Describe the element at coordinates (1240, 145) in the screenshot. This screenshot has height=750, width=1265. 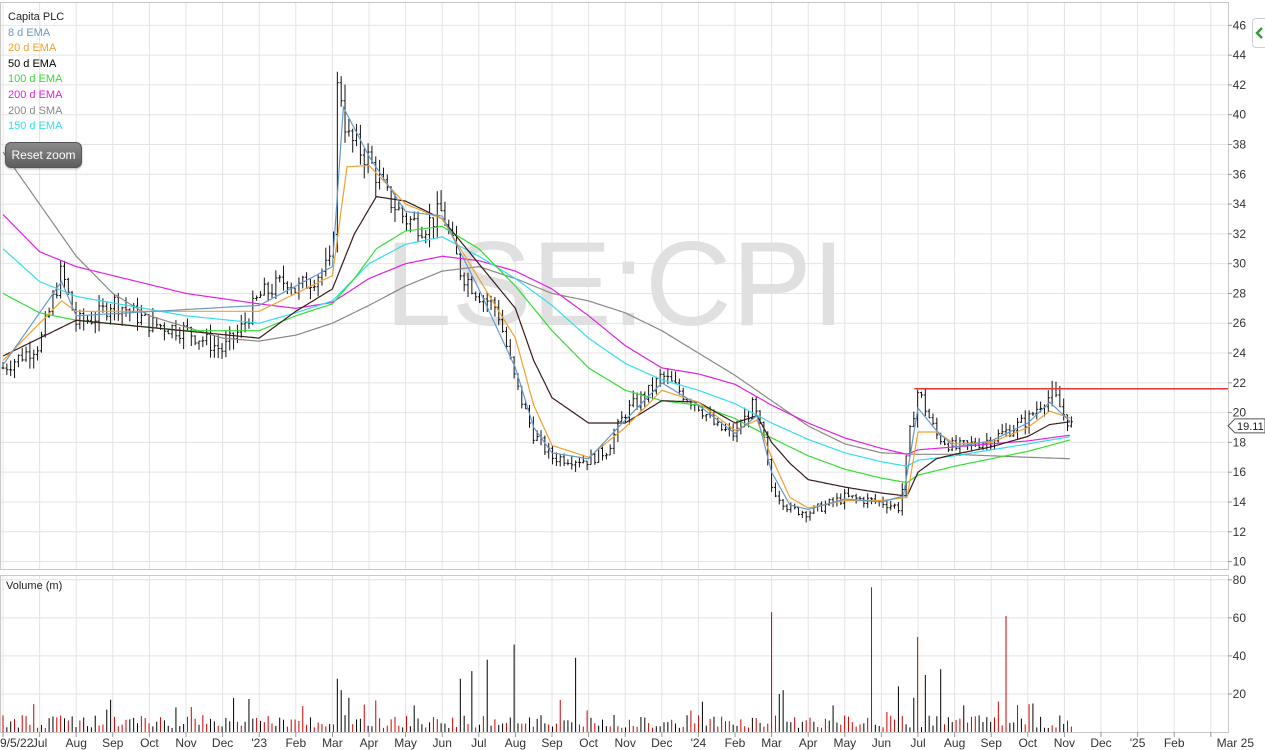
I see `y-tick-label: 38` at that location.